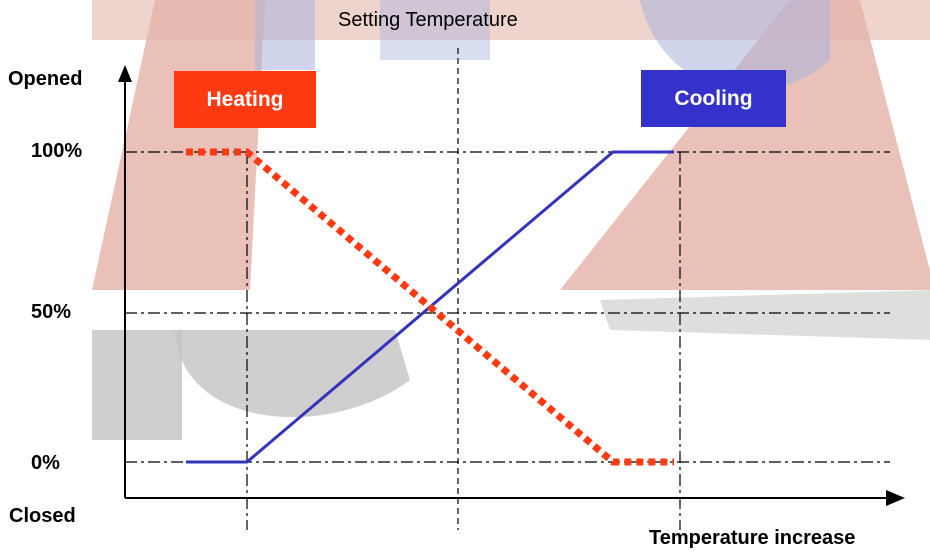  I want to click on legend-cooling-label: Cooling, so click(713, 98).